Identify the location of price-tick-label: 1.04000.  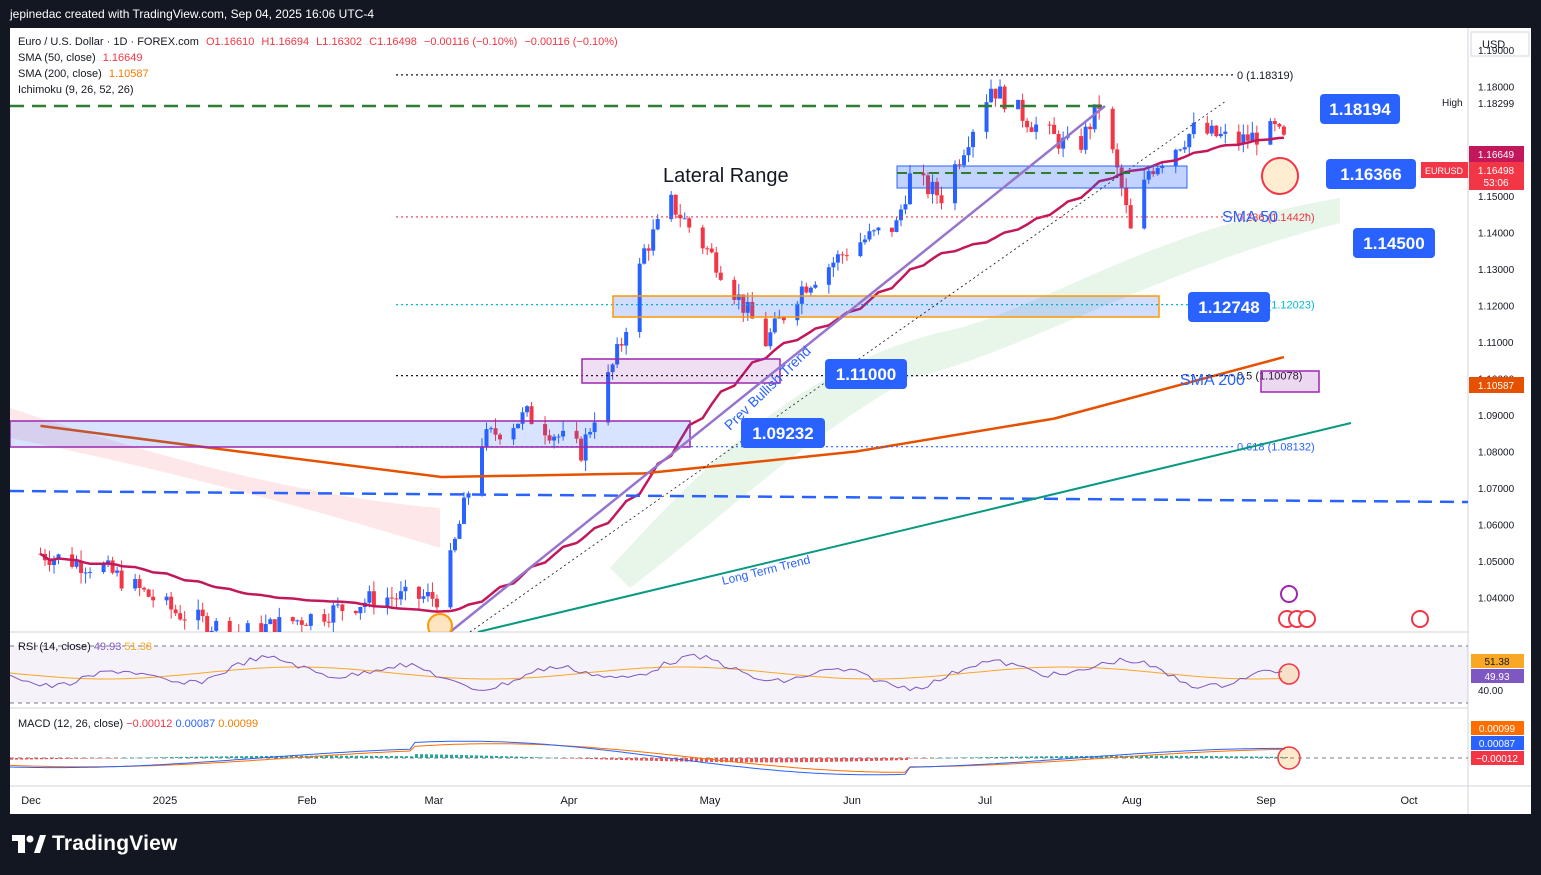
(1496, 599).